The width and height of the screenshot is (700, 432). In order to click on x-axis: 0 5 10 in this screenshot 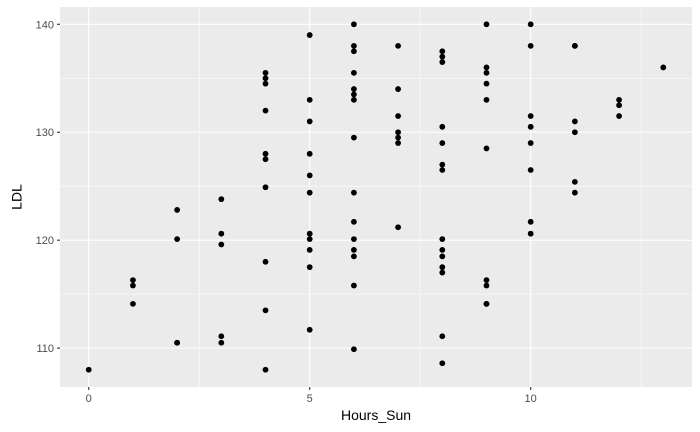, I will do `click(311, 396)`.